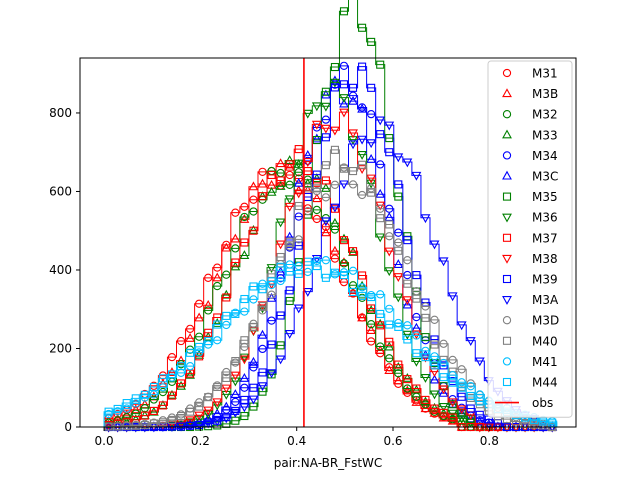 Image resolution: width=640 pixels, height=480 pixels. What do you see at coordinates (545, 197) in the screenshot?
I see `legend-label: M35` at bounding box center [545, 197].